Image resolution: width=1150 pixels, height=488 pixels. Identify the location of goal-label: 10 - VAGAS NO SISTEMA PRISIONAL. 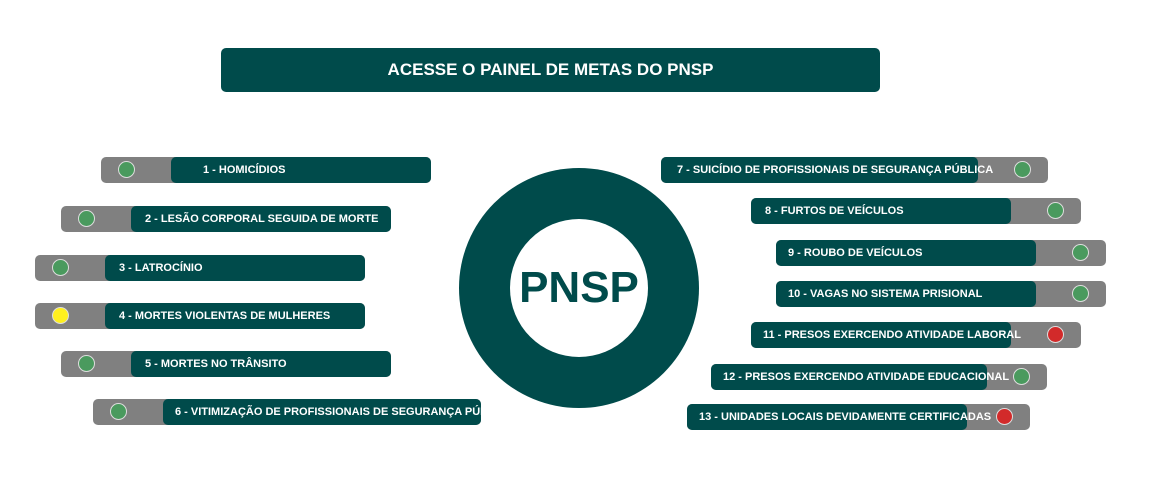
(906, 294).